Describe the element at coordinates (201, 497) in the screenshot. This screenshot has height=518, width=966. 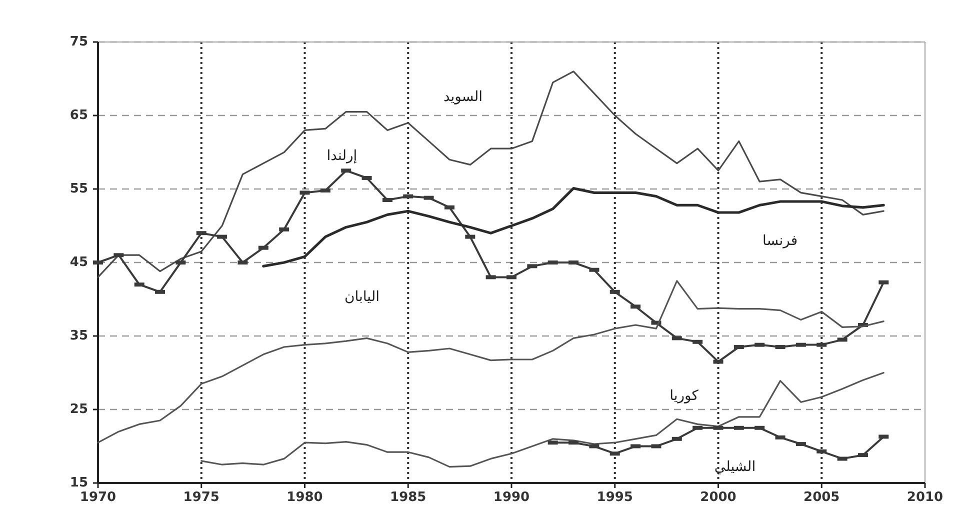
I see `x-tick-label: 1975` at that location.